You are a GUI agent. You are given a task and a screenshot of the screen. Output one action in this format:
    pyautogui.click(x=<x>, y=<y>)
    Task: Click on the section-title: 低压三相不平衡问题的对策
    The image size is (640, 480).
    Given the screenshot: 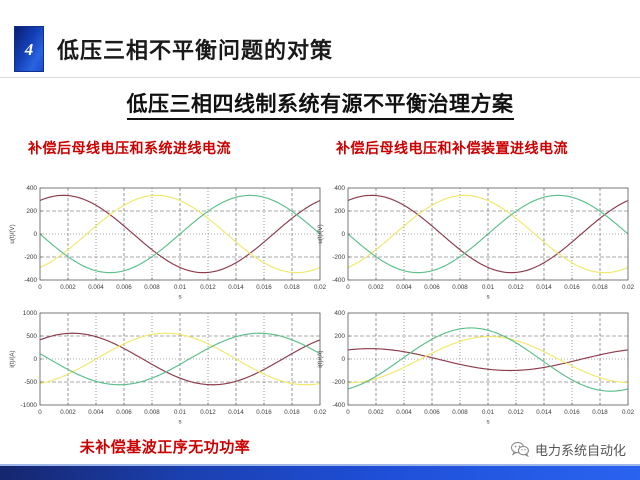 What is the action you would take?
    pyautogui.click(x=195, y=50)
    